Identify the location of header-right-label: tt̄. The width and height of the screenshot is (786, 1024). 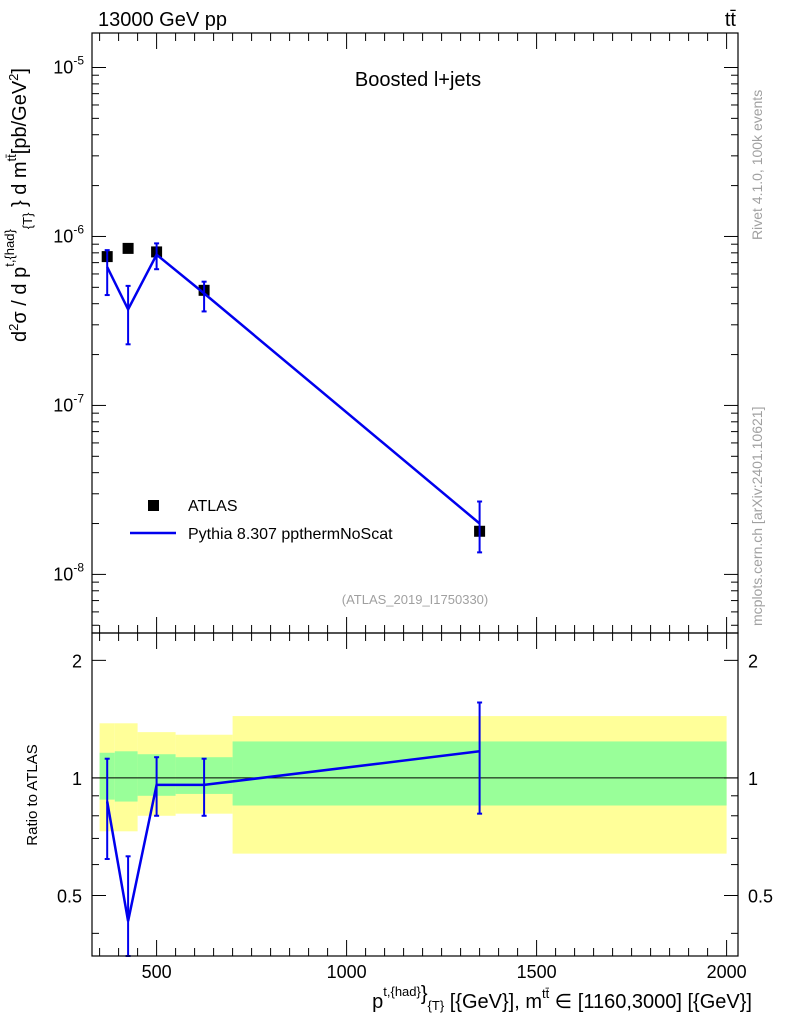
(731, 20).